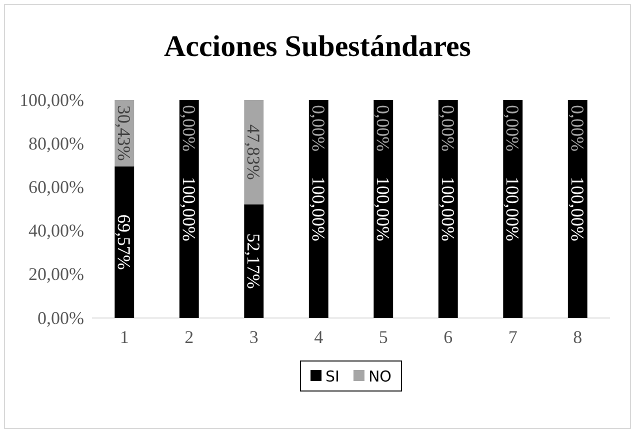 Image resolution: width=635 pixels, height=433 pixels. What do you see at coordinates (124, 133) in the screenshot?
I see `data-label: 30,43%` at bounding box center [124, 133].